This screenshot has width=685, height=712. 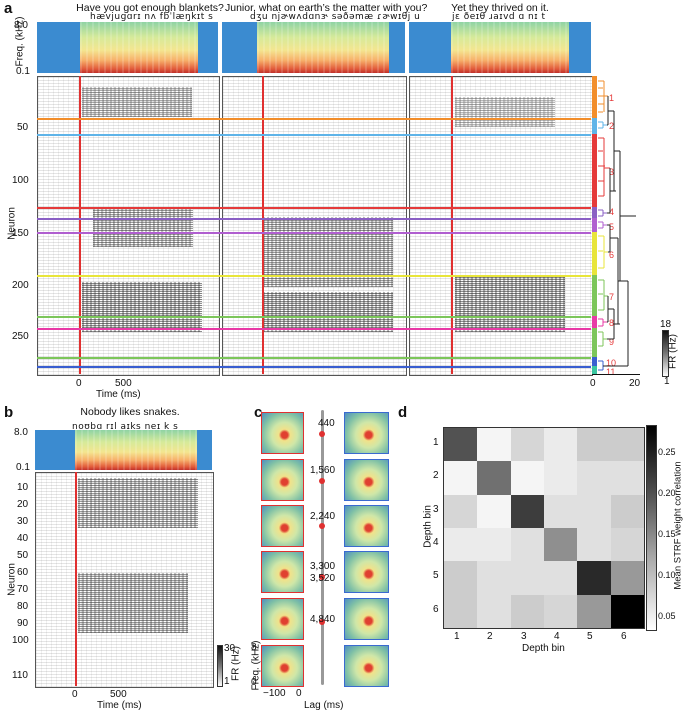 I want to click on d-ylabel: Depth bin, so click(x=428, y=526).